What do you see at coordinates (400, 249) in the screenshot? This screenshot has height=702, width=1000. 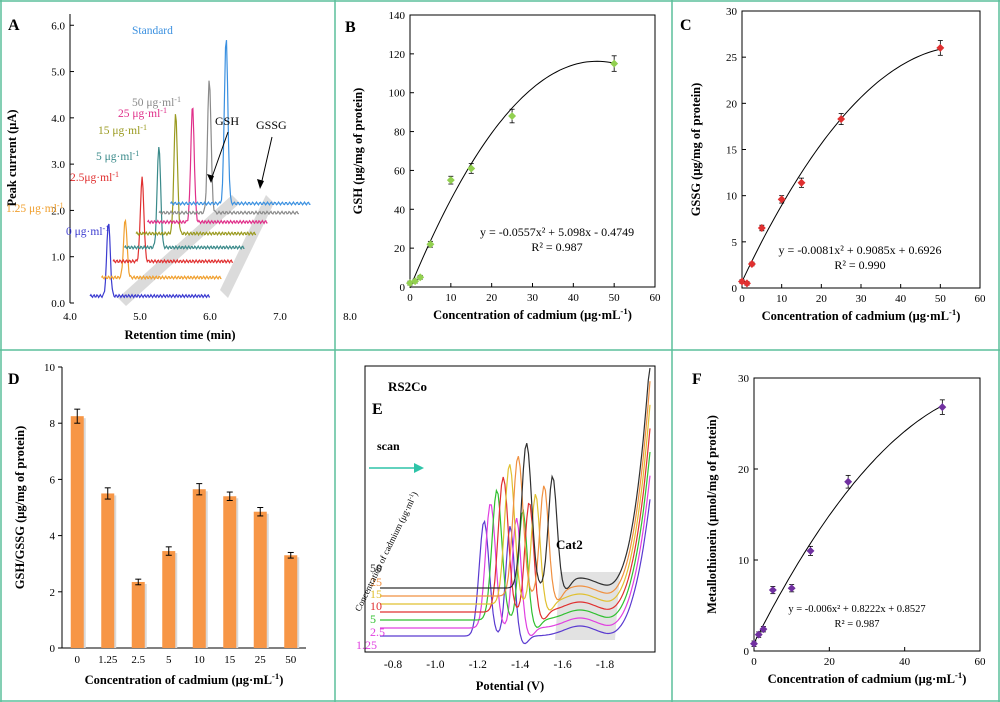 I see `y-tick-label: 20` at bounding box center [400, 249].